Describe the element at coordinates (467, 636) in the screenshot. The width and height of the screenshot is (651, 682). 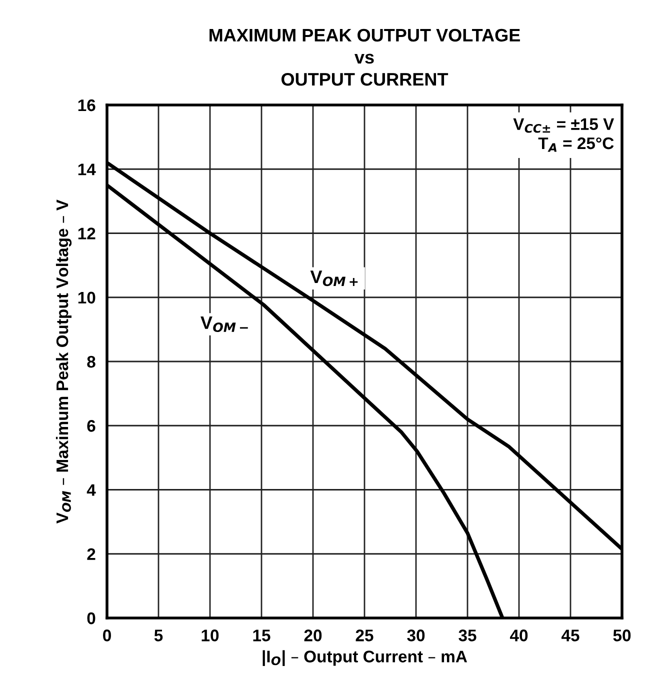
I see `x-tick-label: 35` at that location.